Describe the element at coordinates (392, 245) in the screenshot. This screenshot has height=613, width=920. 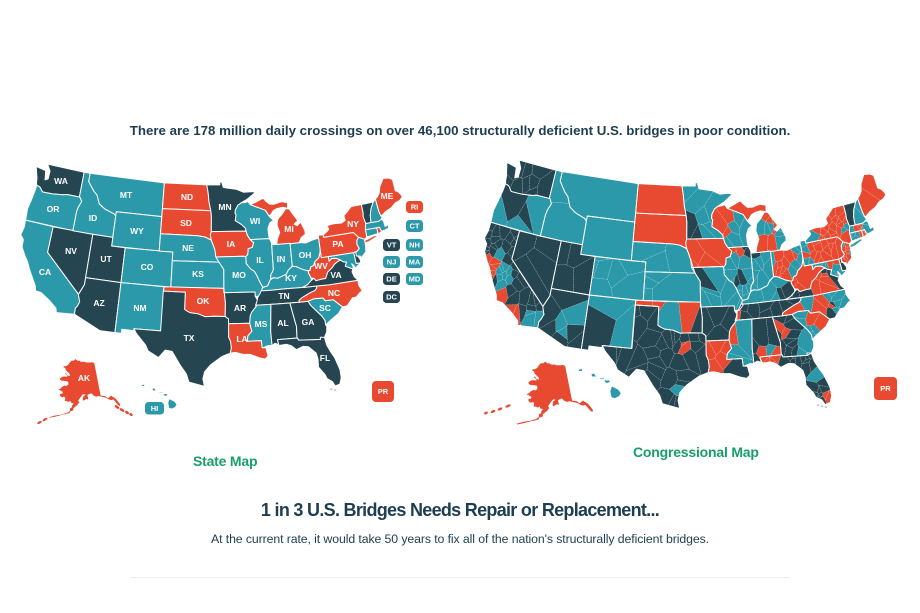
I see `svg-text: VT` at that location.